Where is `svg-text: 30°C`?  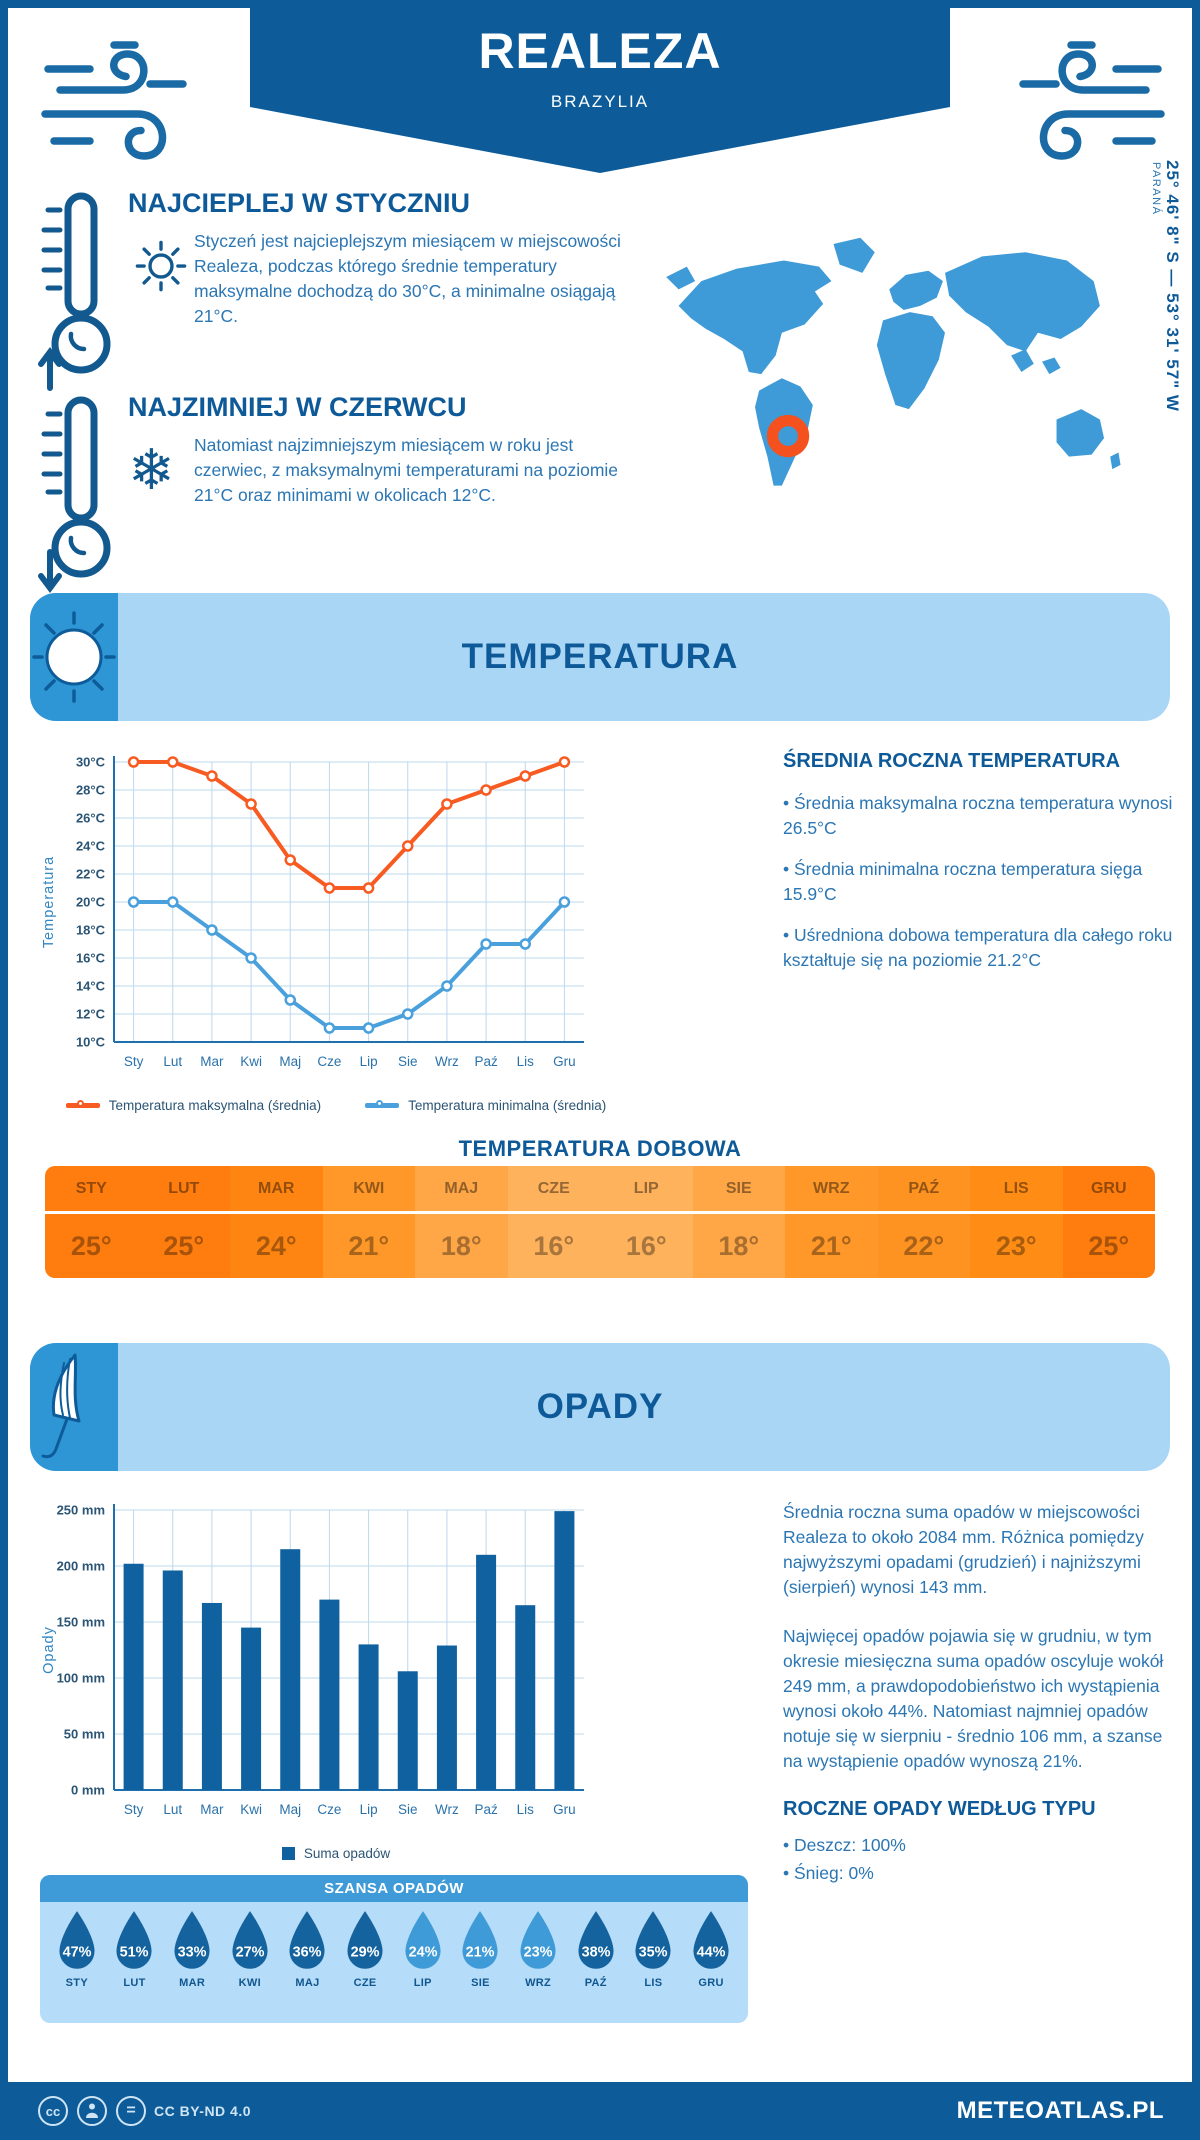
svg-text: 30°C is located at coordinates (91, 762).